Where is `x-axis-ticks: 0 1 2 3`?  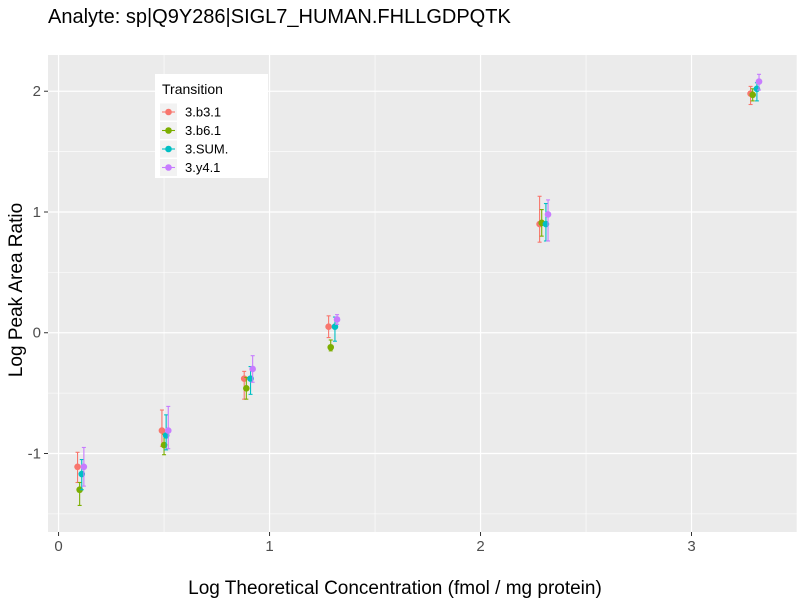 x-axis-ticks: 0 1 2 3 is located at coordinates (375, 543).